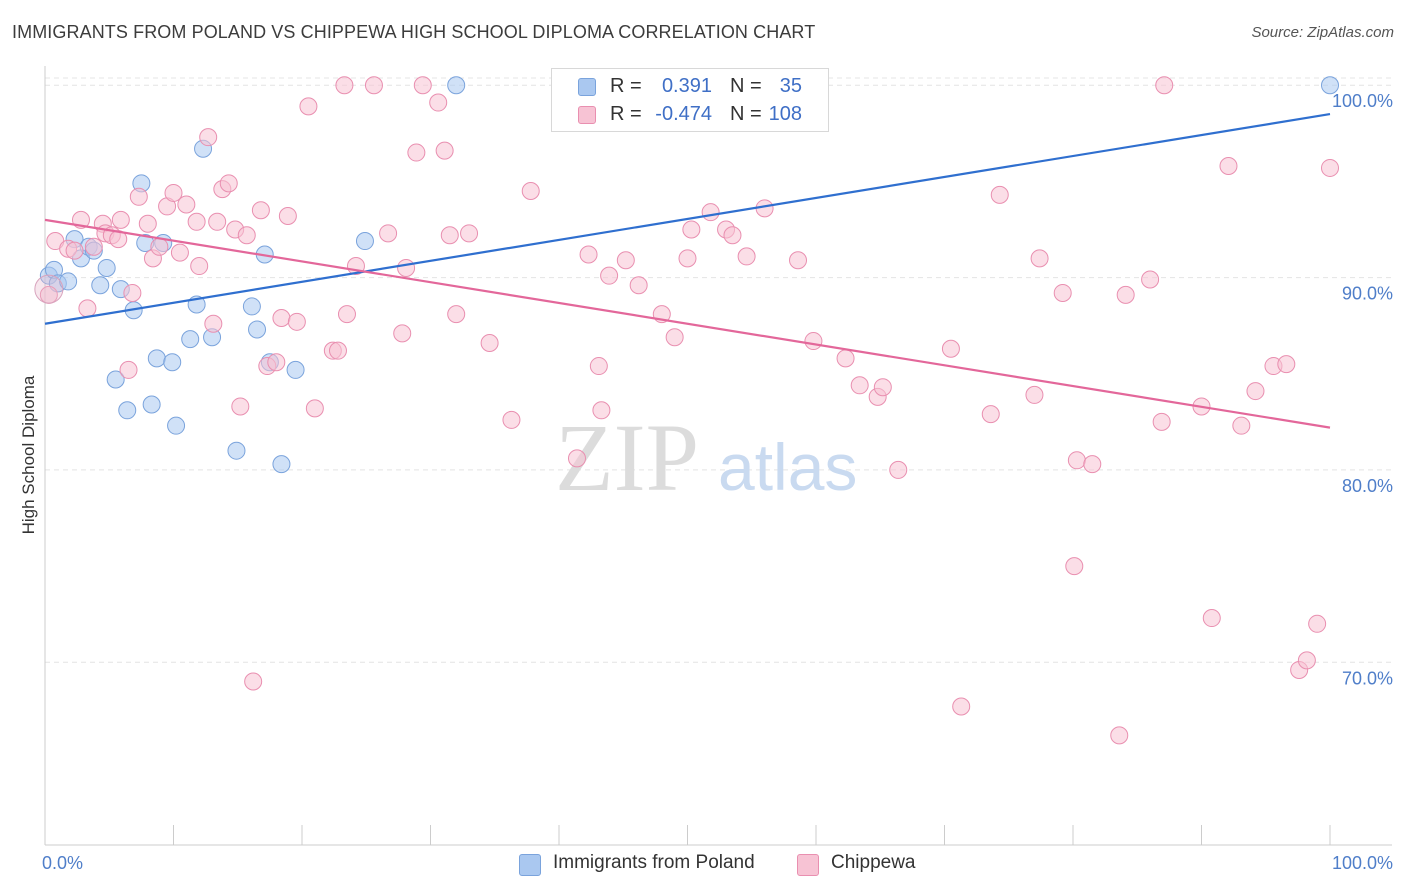 The height and width of the screenshot is (892, 1406). I want to click on y-tick-label: 70.0%, so click(1367, 678).